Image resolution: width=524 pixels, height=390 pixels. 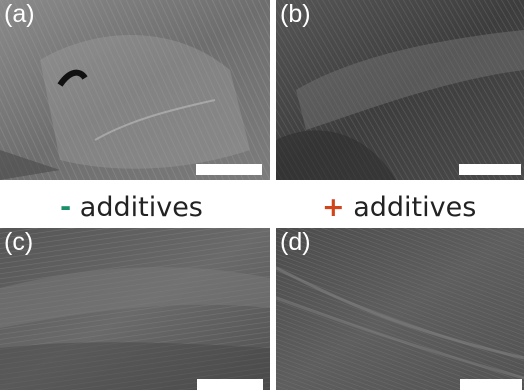 I want to click on scale-bar-d, so click(x=491, y=384).